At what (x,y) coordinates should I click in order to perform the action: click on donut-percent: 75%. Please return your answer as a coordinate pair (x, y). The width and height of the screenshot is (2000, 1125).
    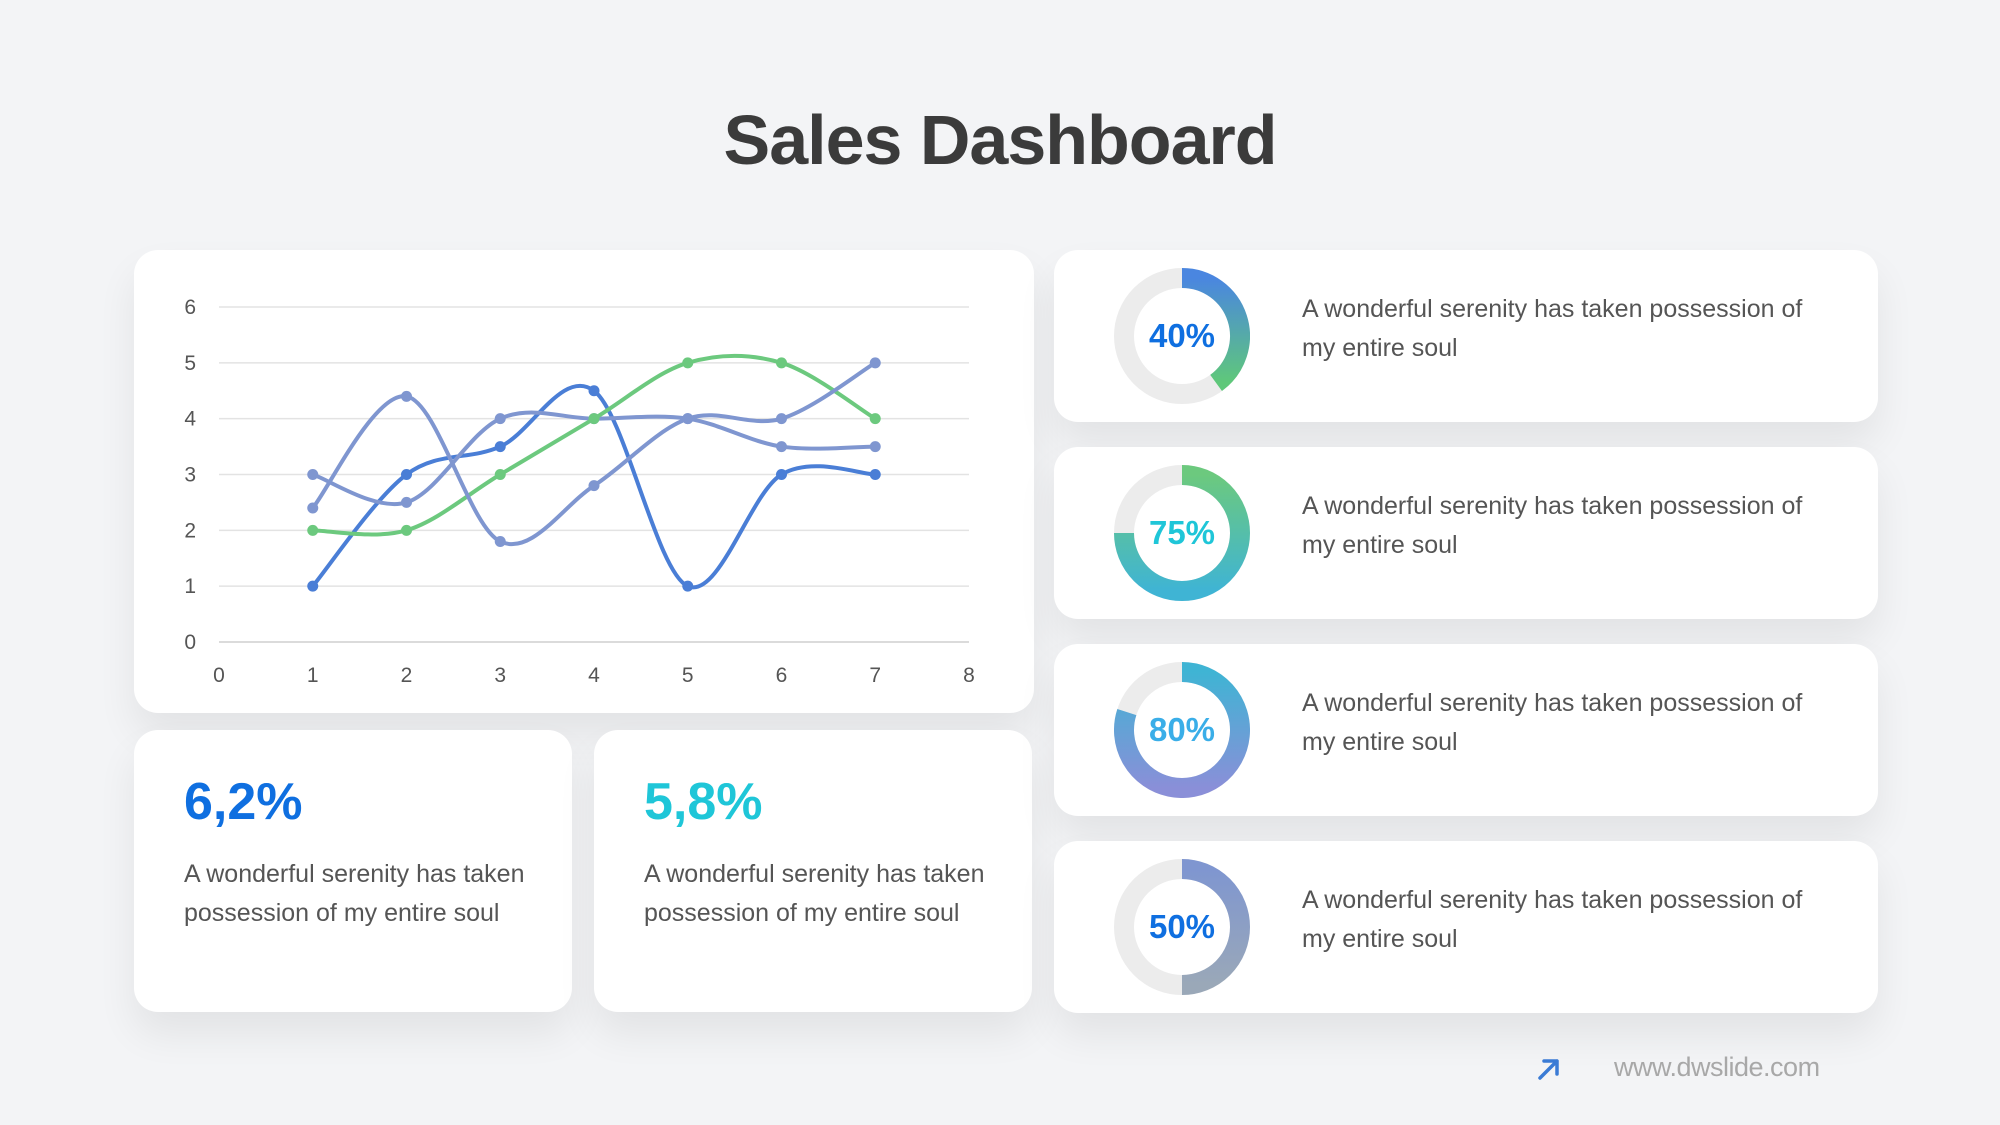
    Looking at the image, I should click on (1182, 532).